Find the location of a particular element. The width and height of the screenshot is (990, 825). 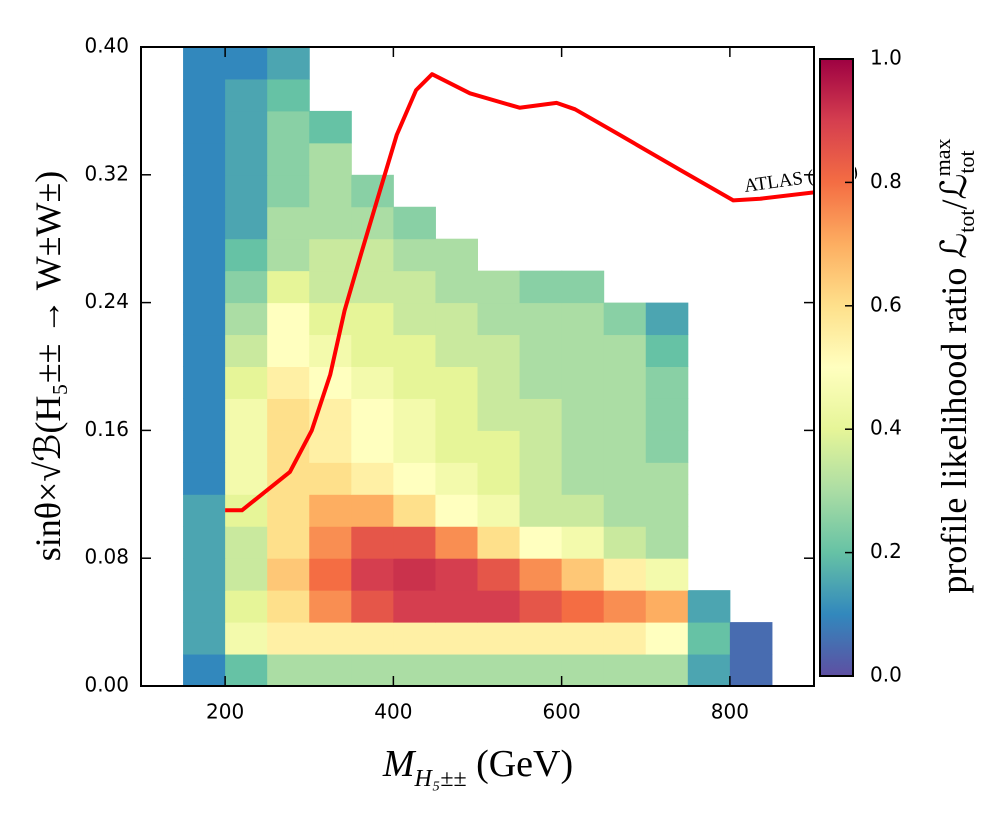

colorbar-tick-label: 0.2 is located at coordinates (886, 551).